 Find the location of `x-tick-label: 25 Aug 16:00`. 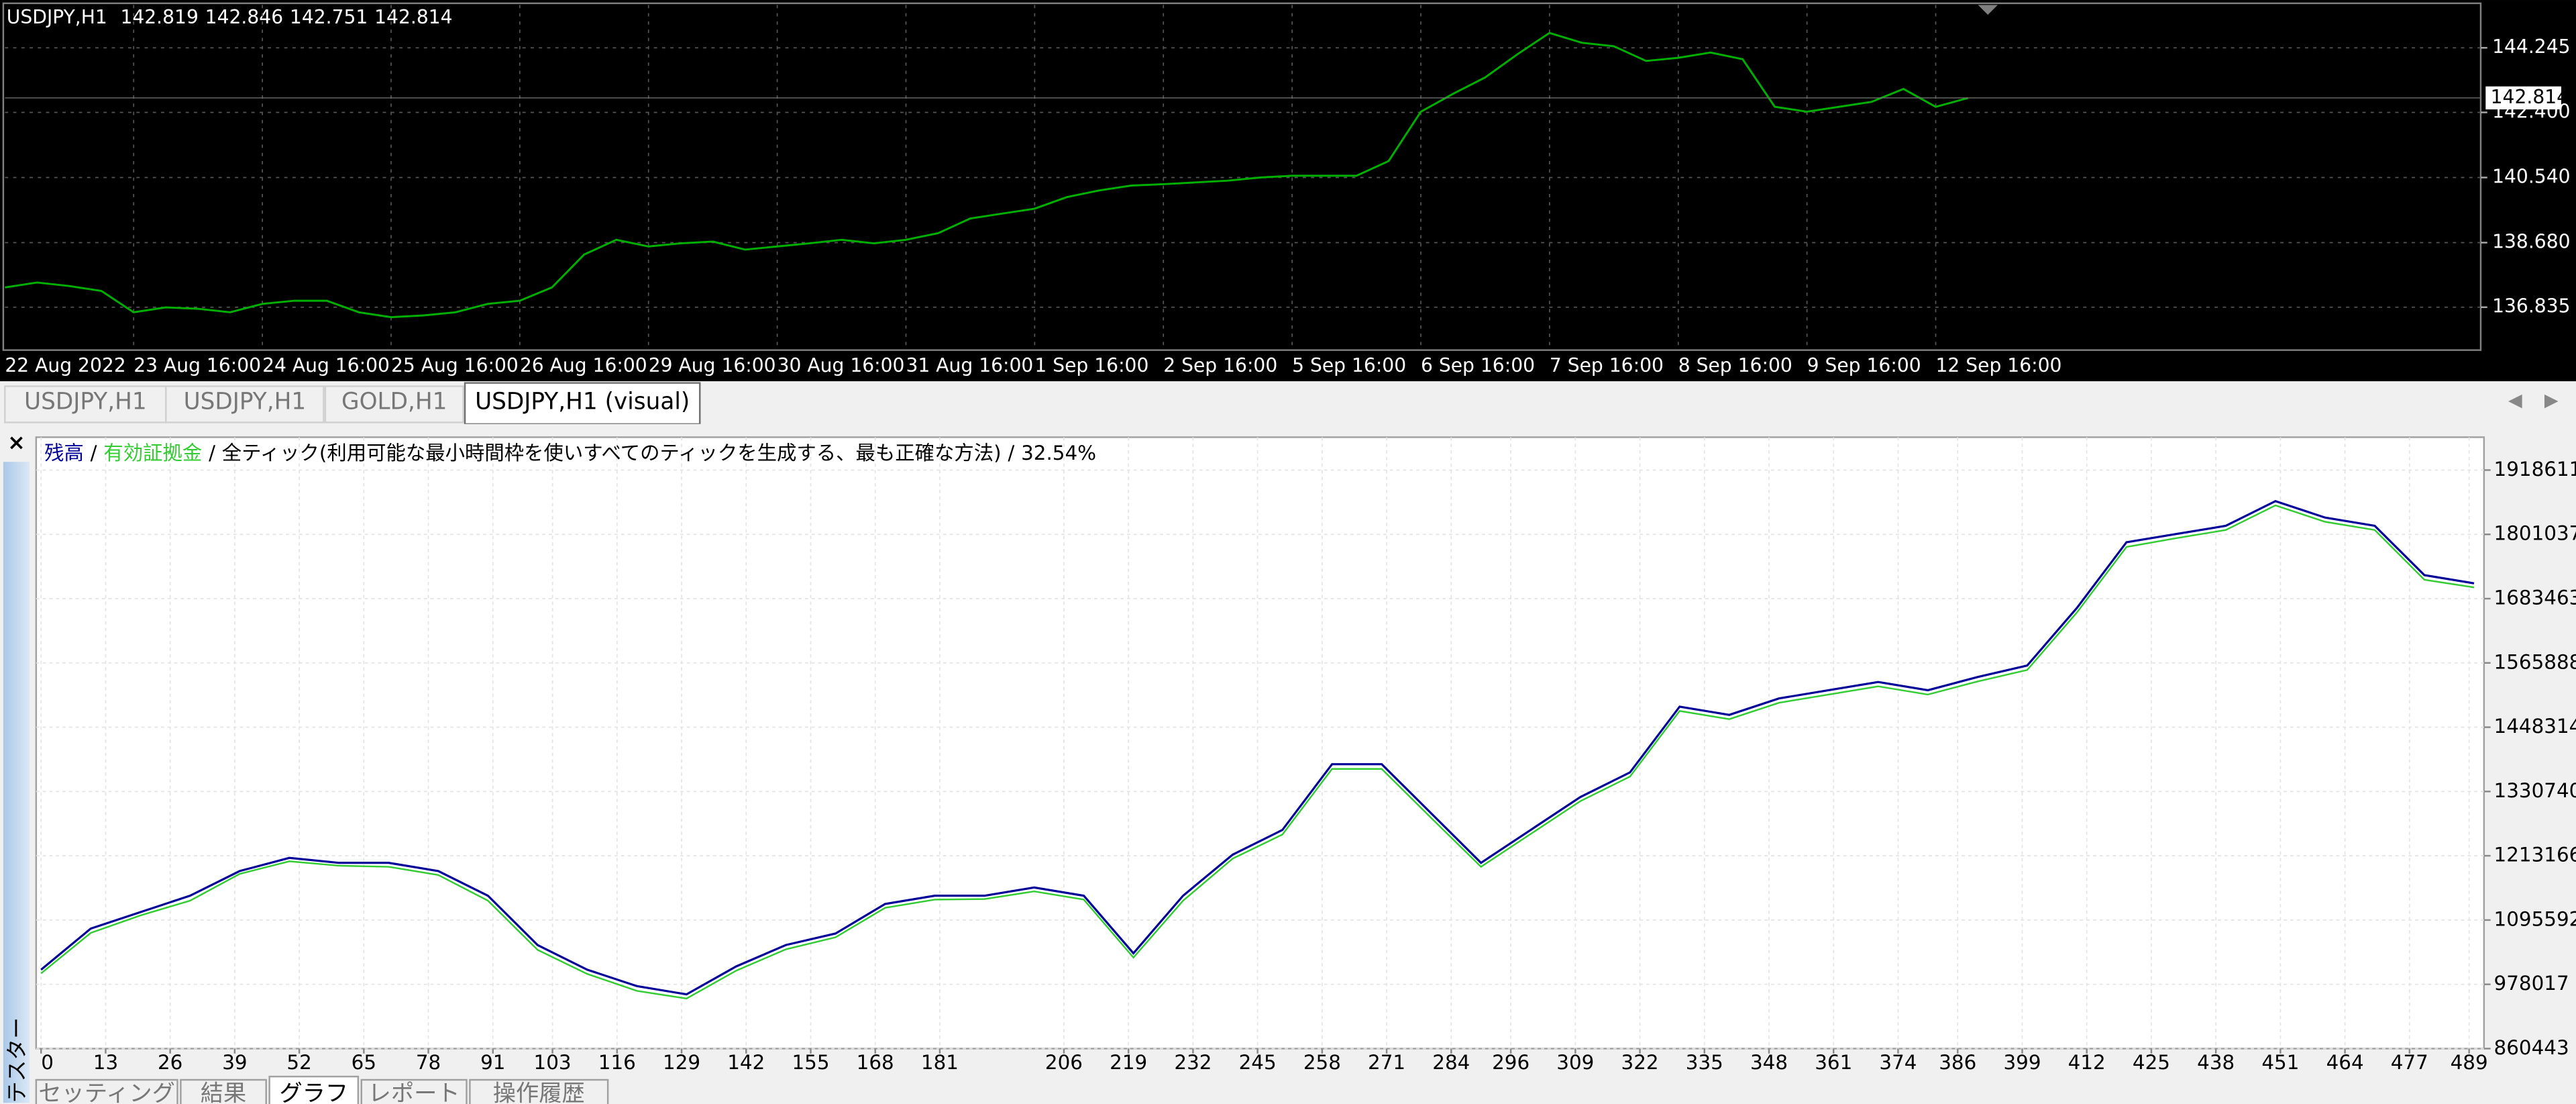

x-tick-label: 25 Aug 16:00 is located at coordinates (455, 365).